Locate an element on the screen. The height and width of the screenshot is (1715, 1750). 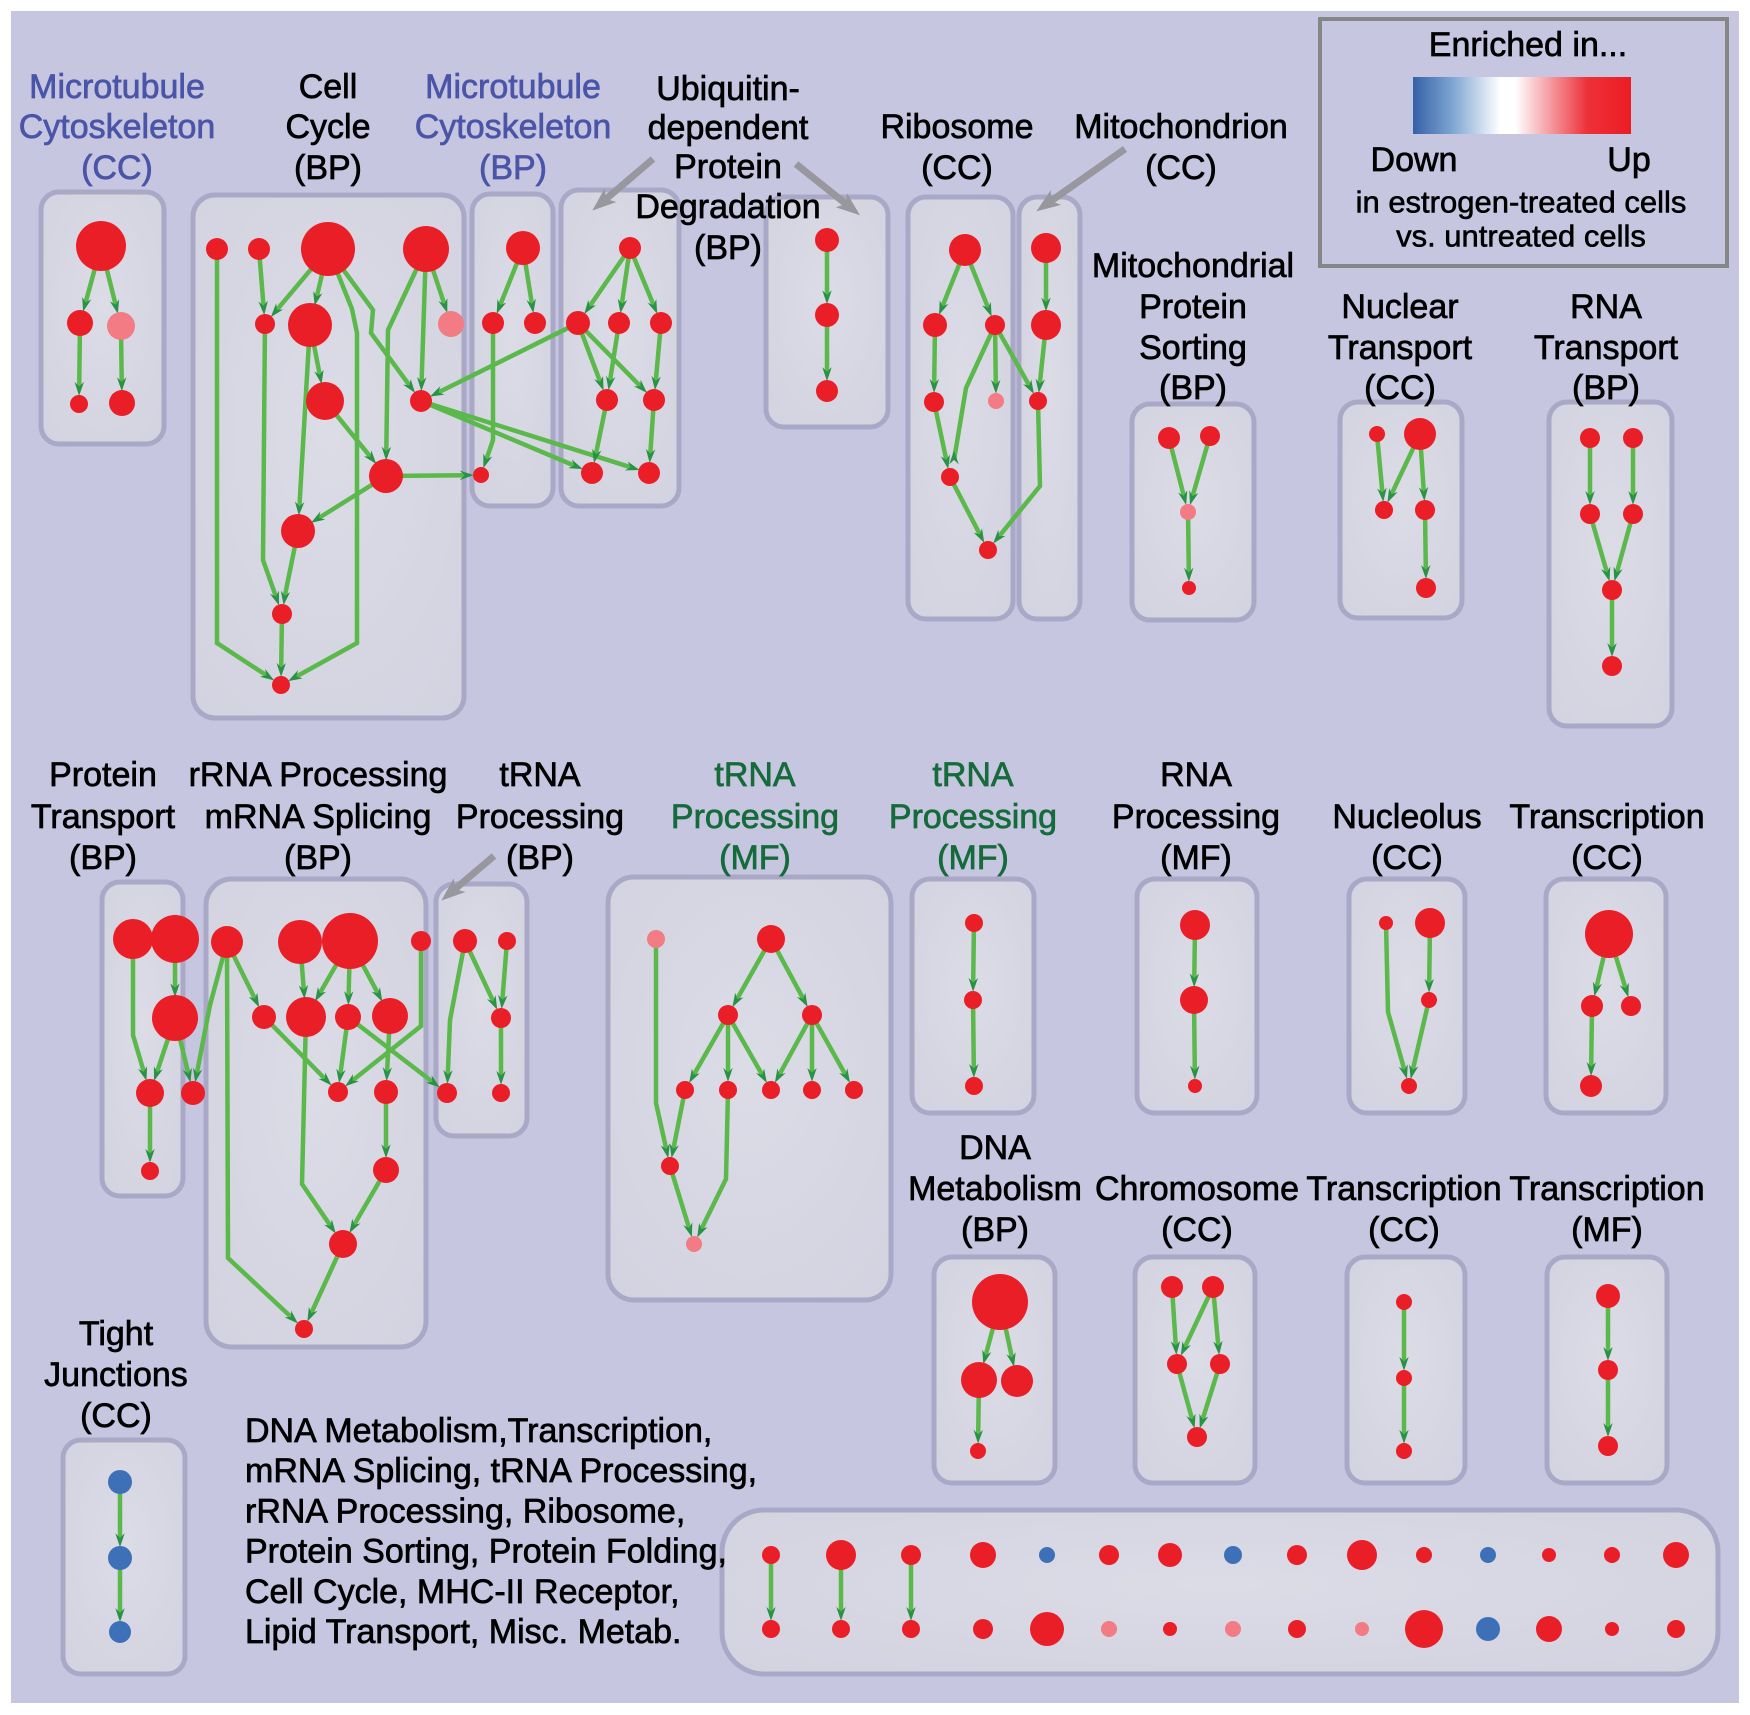
svg-text: Nuclear is located at coordinates (1399, 307).